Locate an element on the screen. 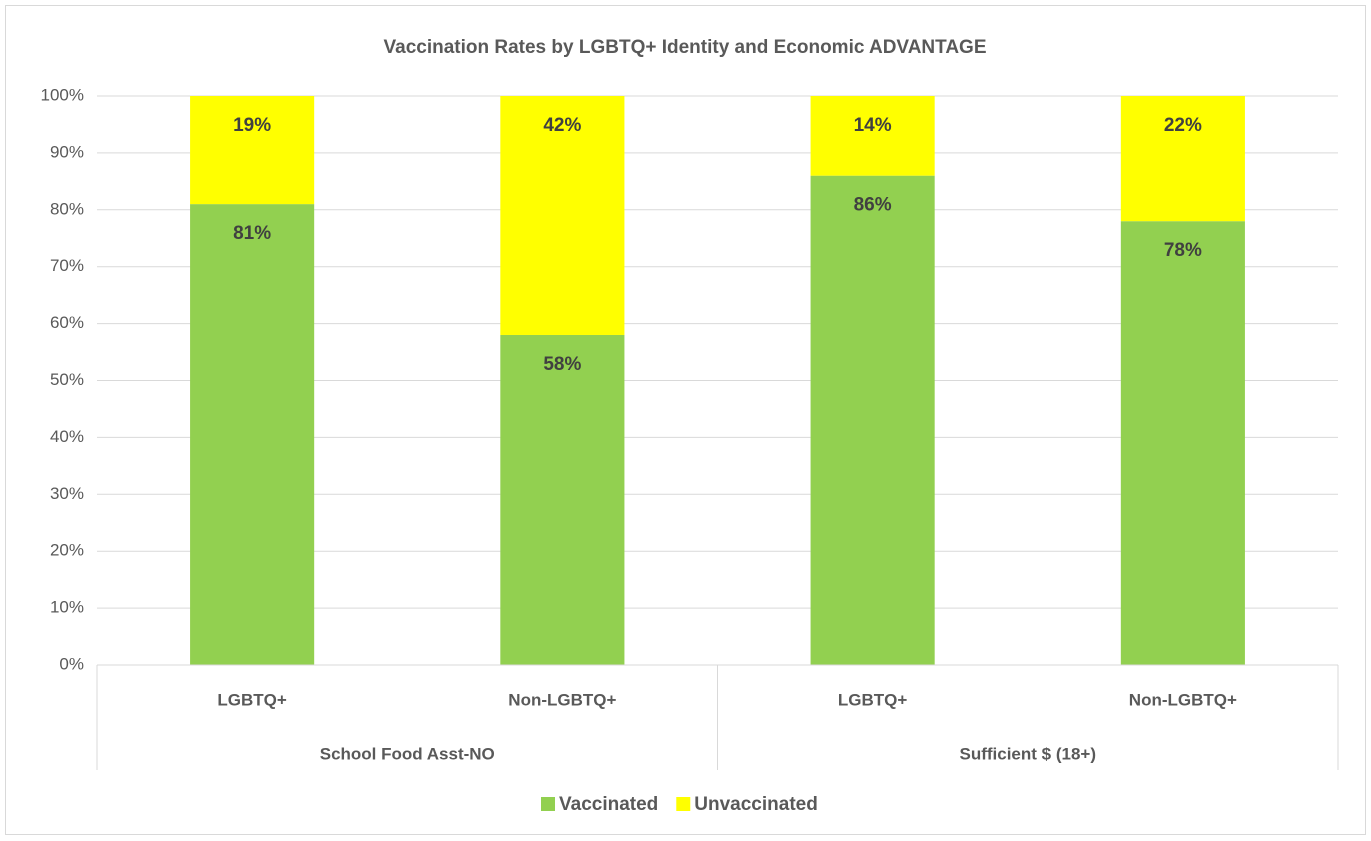 The image size is (1371, 841). data-label: 86% is located at coordinates (873, 205).